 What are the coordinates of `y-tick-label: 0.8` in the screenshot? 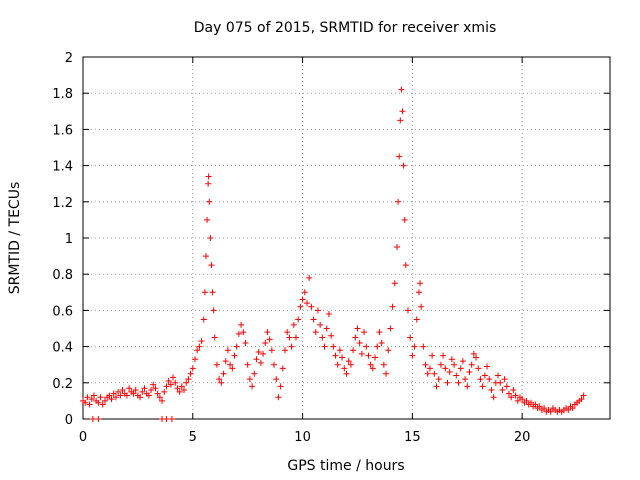 It's located at (62, 275).